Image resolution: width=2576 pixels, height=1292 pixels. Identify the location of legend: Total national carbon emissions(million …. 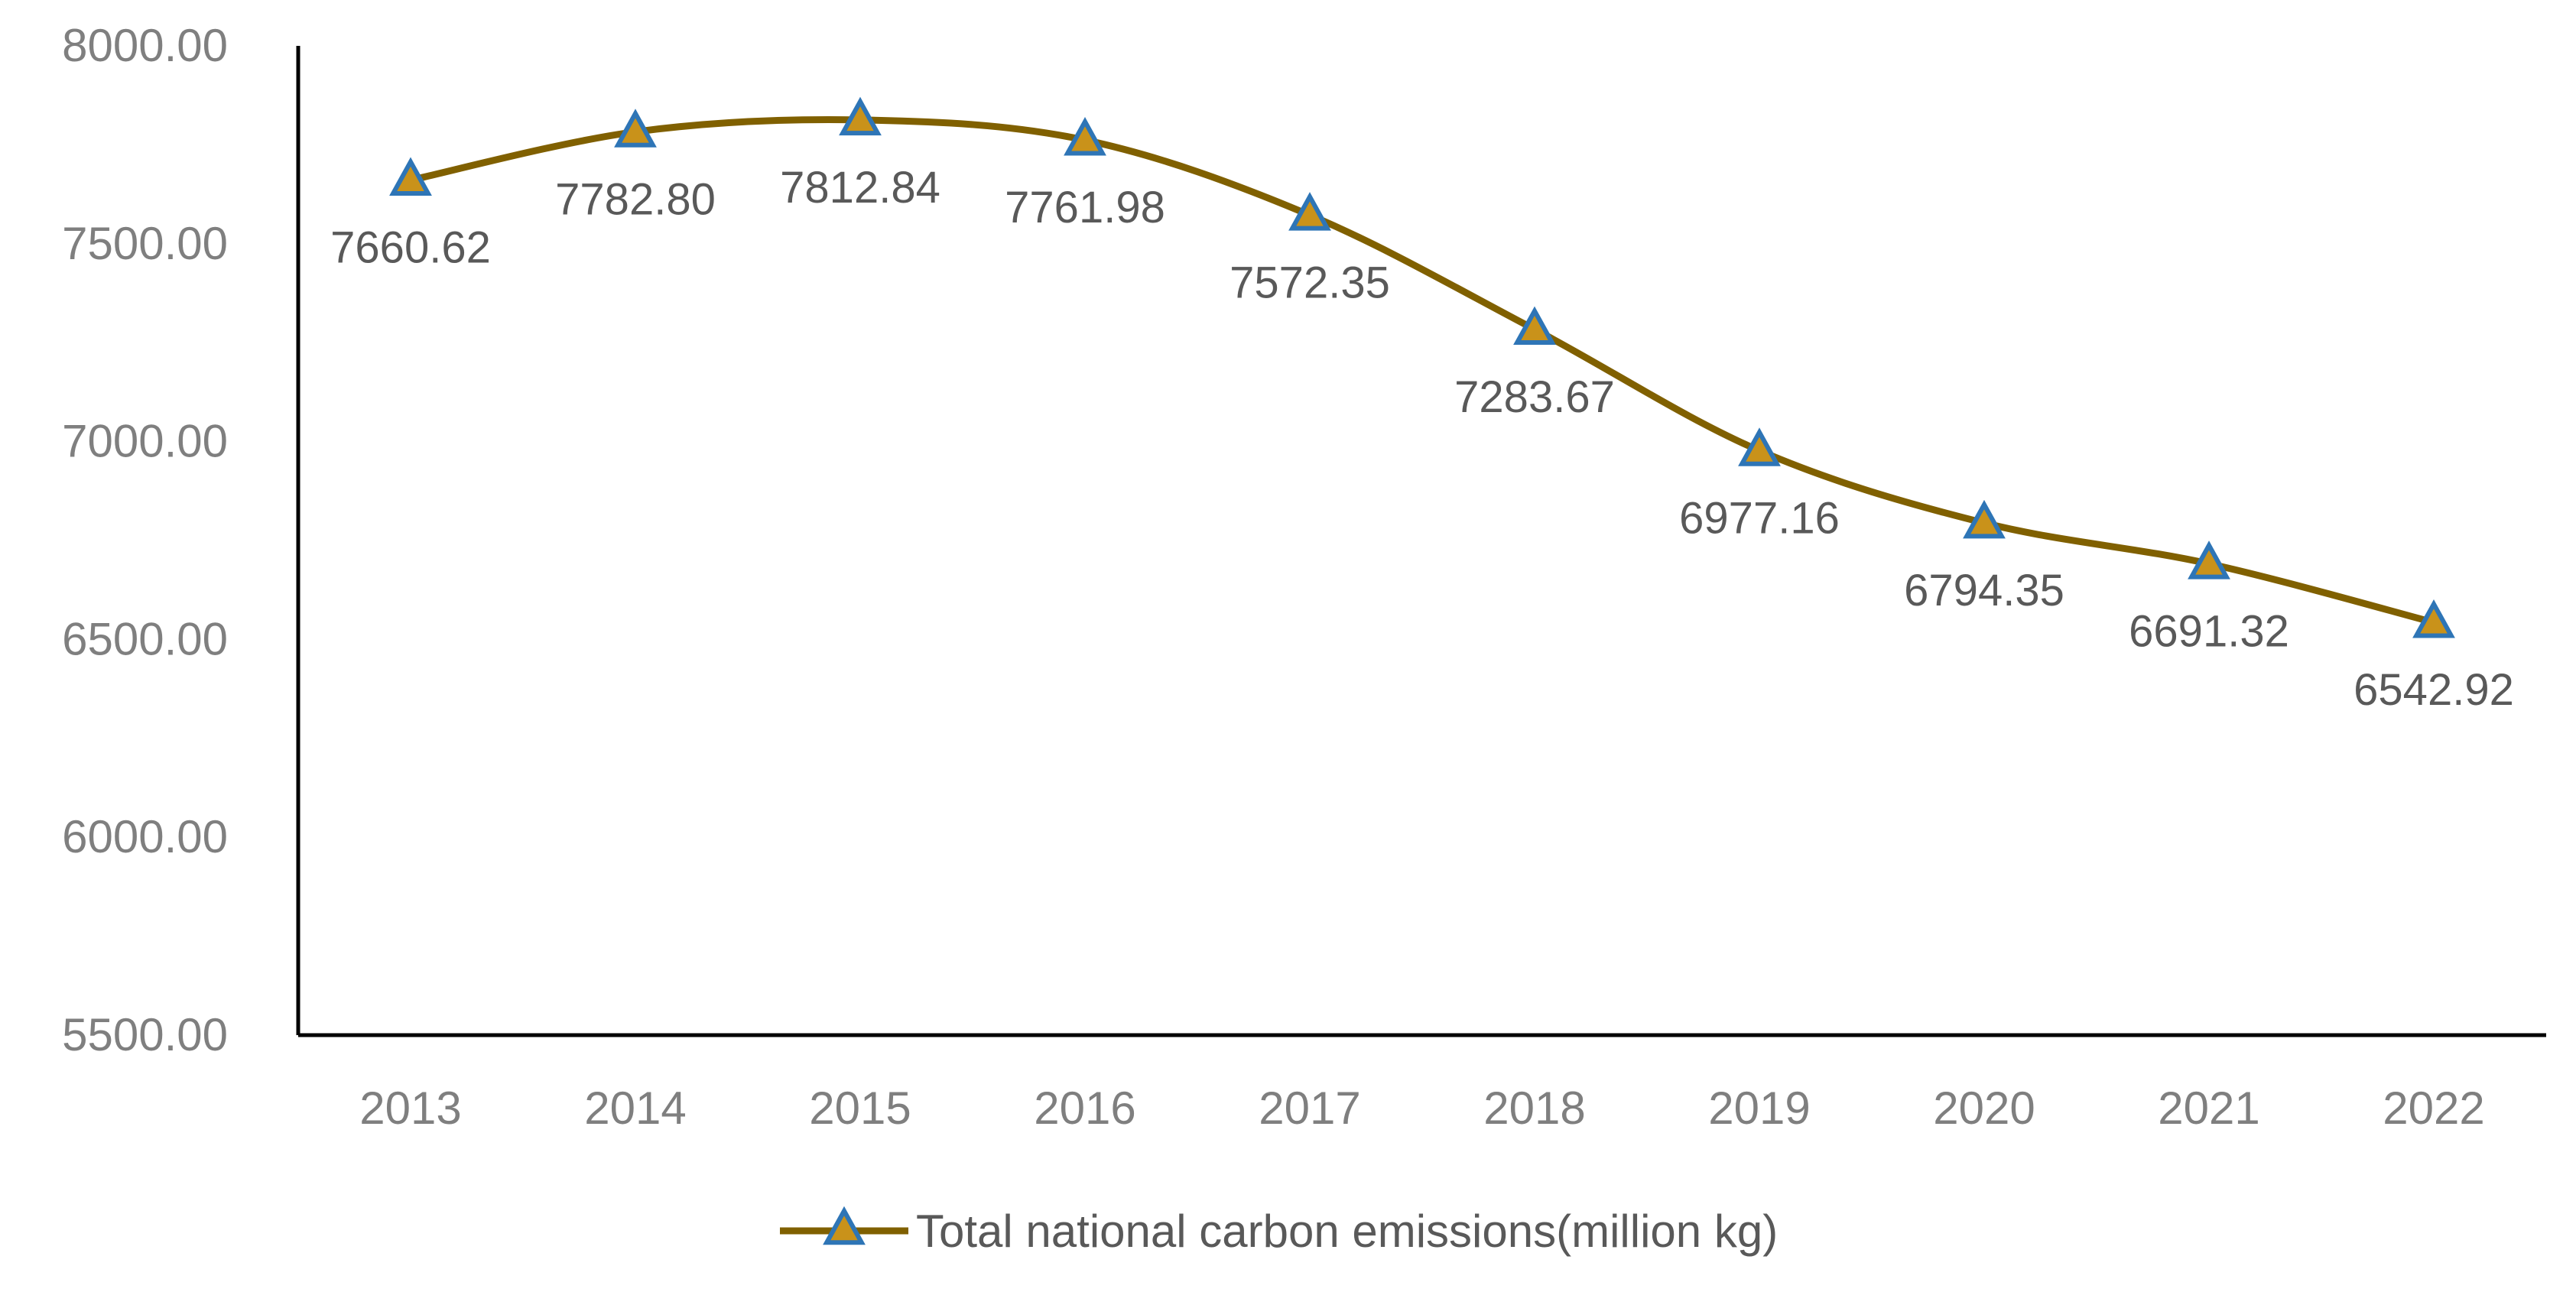
(1279, 1231).